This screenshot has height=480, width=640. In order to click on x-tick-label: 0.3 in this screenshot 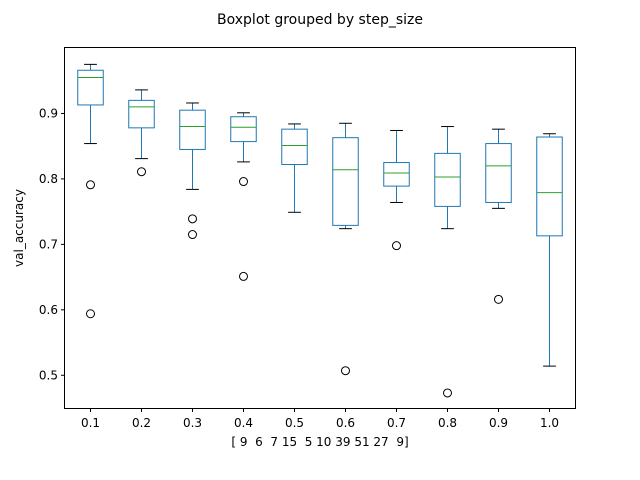, I will do `click(192, 423)`.